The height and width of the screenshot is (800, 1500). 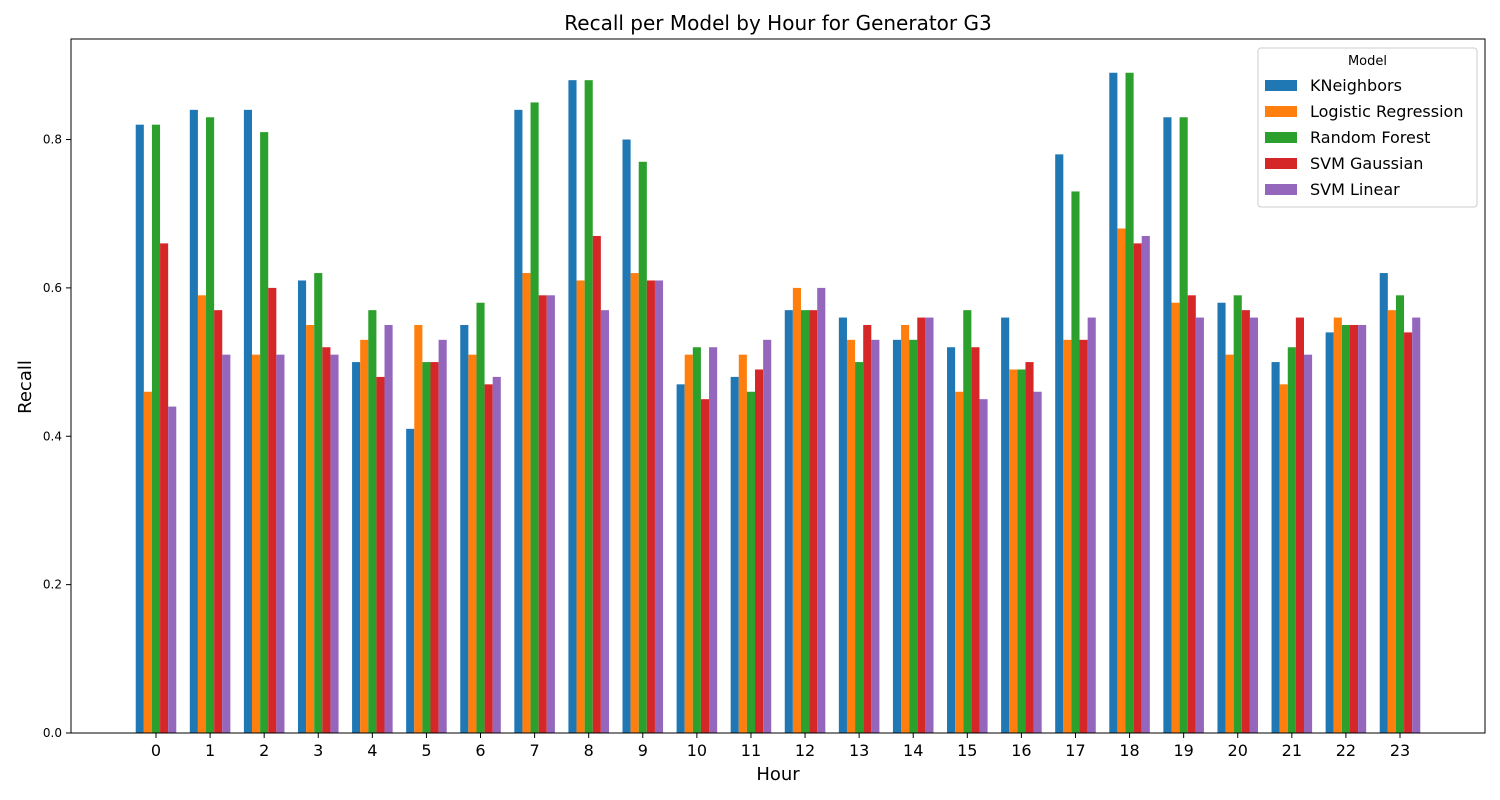 What do you see at coordinates (751, 750) in the screenshot?
I see `x-tick-label: 11` at bounding box center [751, 750].